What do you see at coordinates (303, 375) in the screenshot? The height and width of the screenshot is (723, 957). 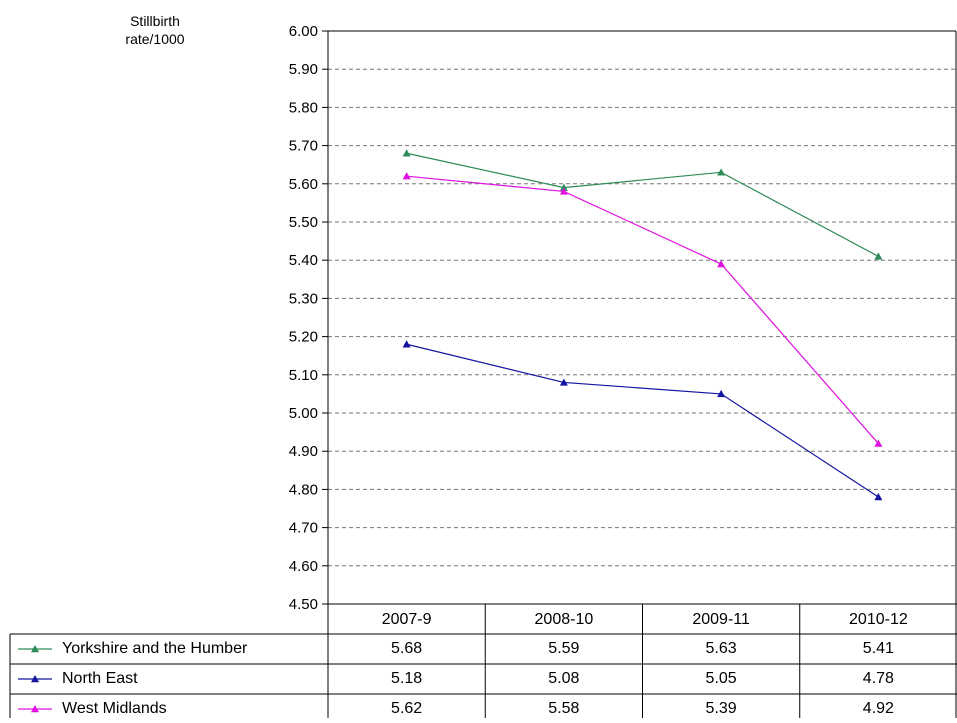 I see `y-tick-label: 5.10` at bounding box center [303, 375].